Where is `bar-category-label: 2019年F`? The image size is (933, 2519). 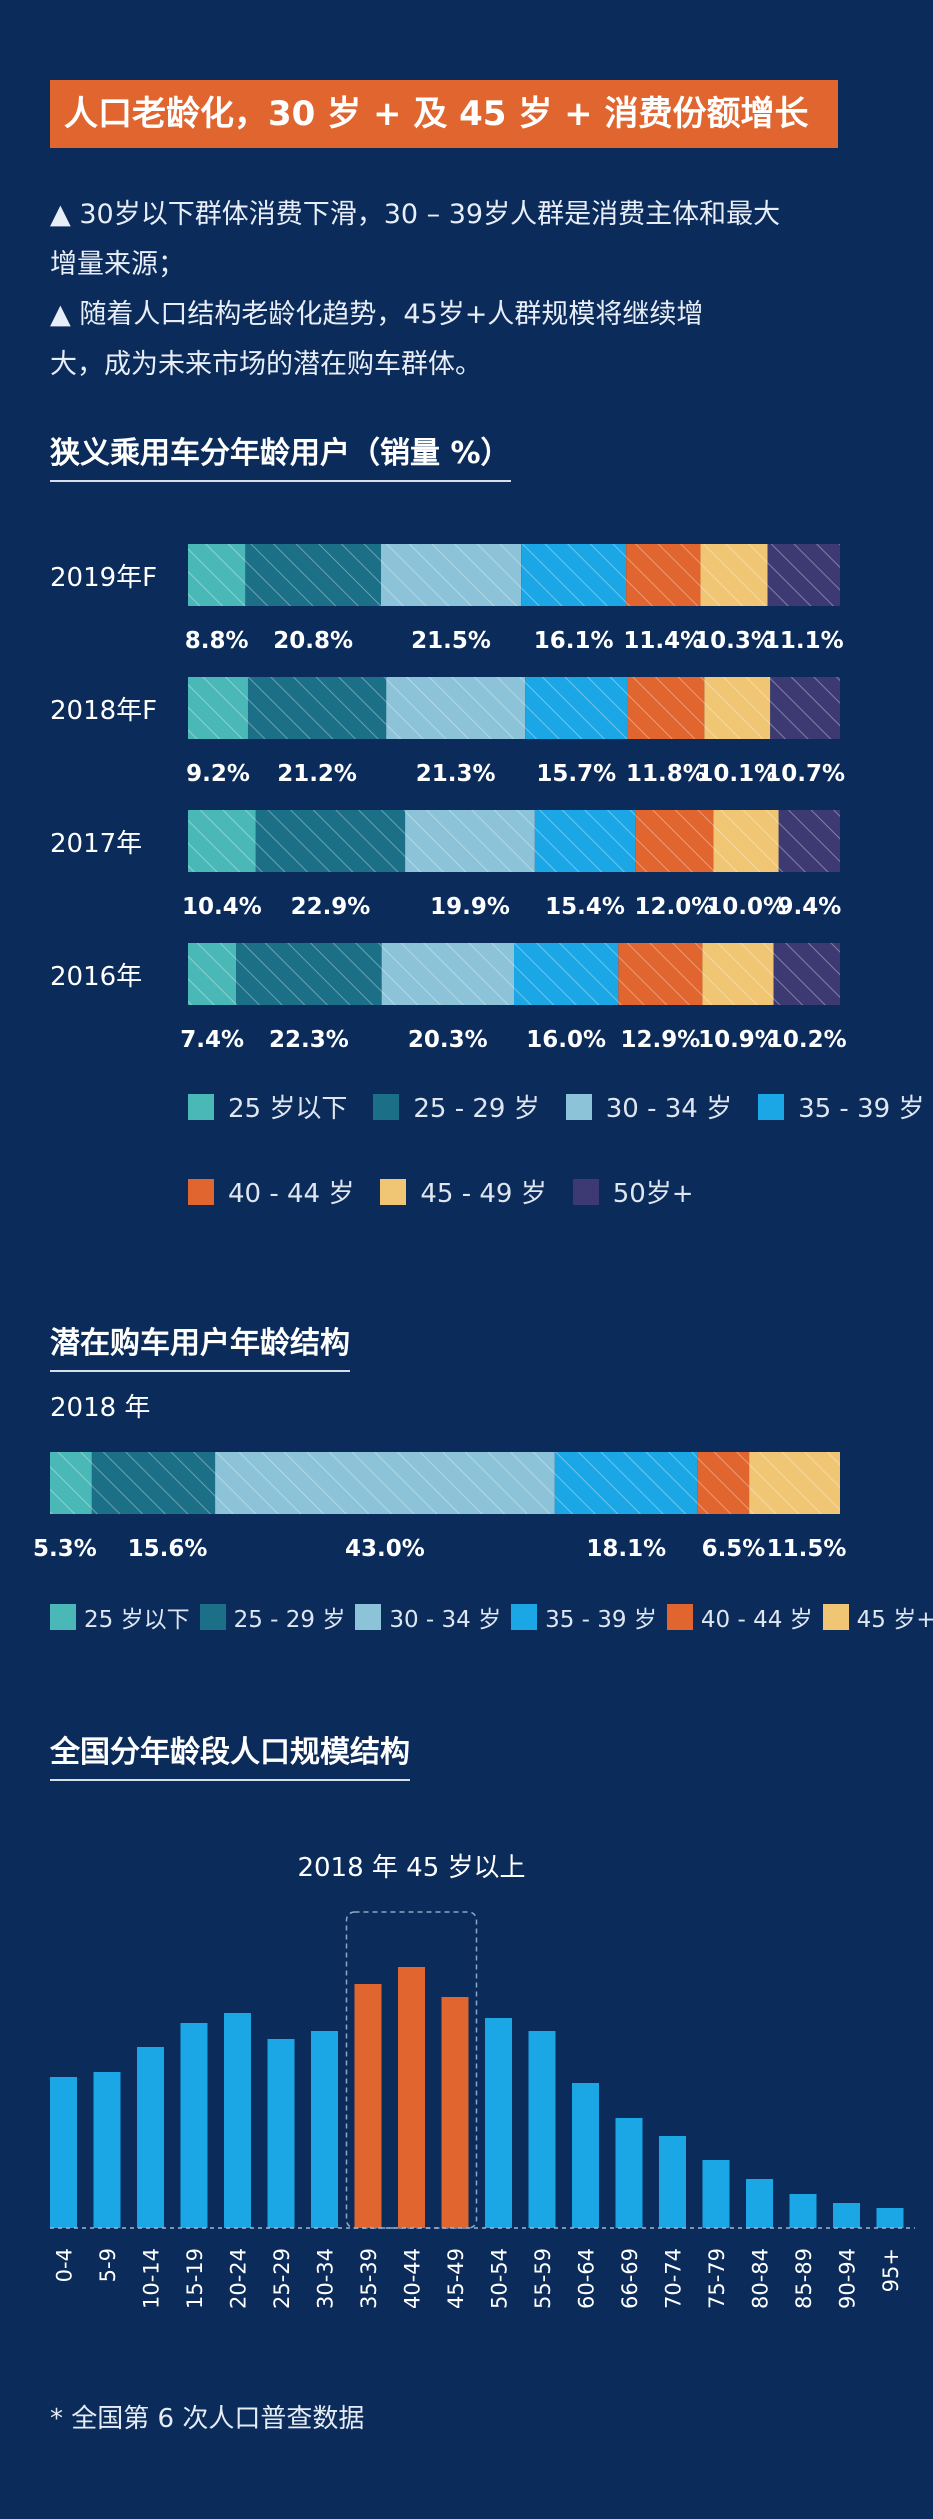
bar-category-label: 2019年F is located at coordinates (103, 578).